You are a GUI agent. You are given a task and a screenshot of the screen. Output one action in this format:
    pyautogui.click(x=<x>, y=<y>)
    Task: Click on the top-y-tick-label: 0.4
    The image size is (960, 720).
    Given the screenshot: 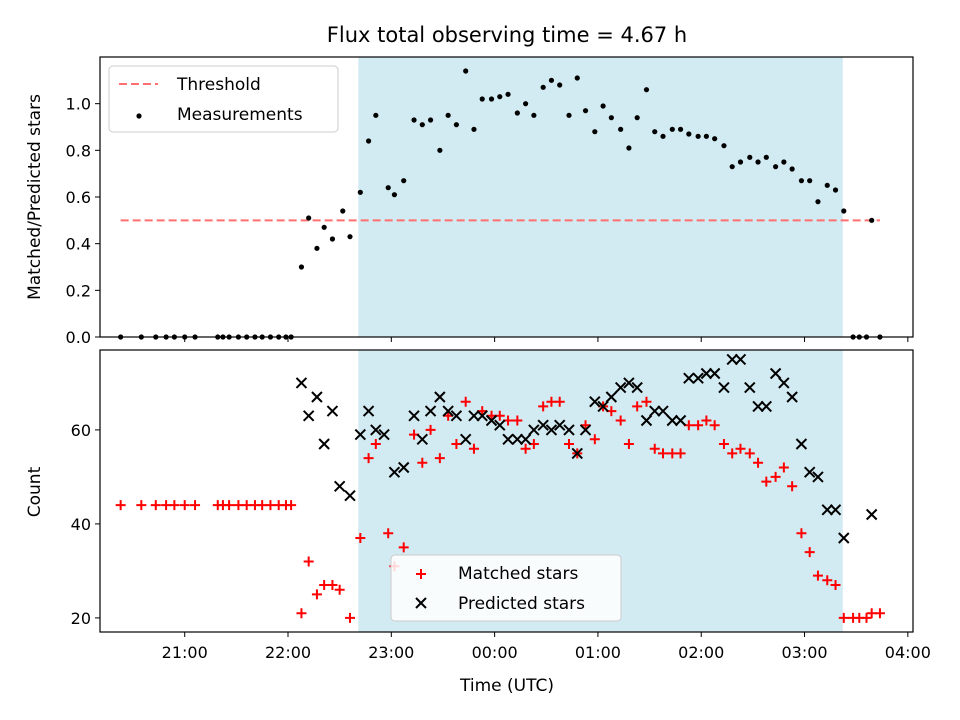 What is the action you would take?
    pyautogui.click(x=78, y=244)
    